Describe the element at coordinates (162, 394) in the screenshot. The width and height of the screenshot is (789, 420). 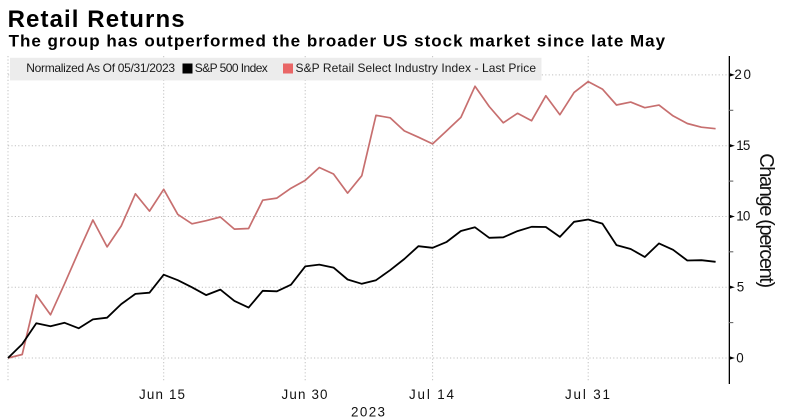
I see `svg-text: Jun 15` at that location.